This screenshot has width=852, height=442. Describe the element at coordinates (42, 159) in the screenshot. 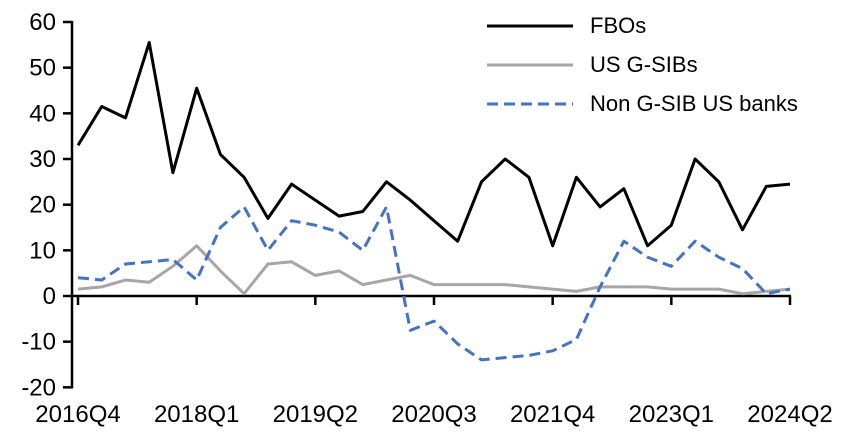

I see `y-tick-label: 30` at that location.